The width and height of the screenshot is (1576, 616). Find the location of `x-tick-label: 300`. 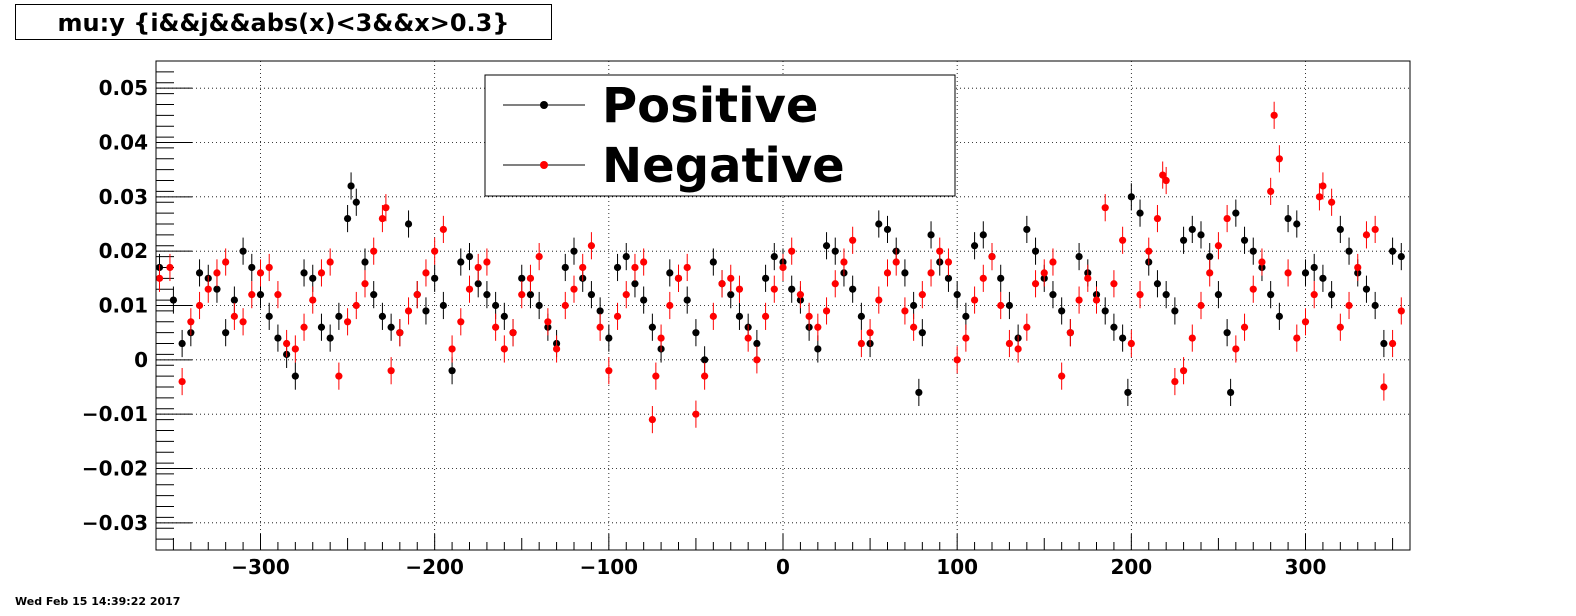

x-tick-label: 300 is located at coordinates (1306, 567).